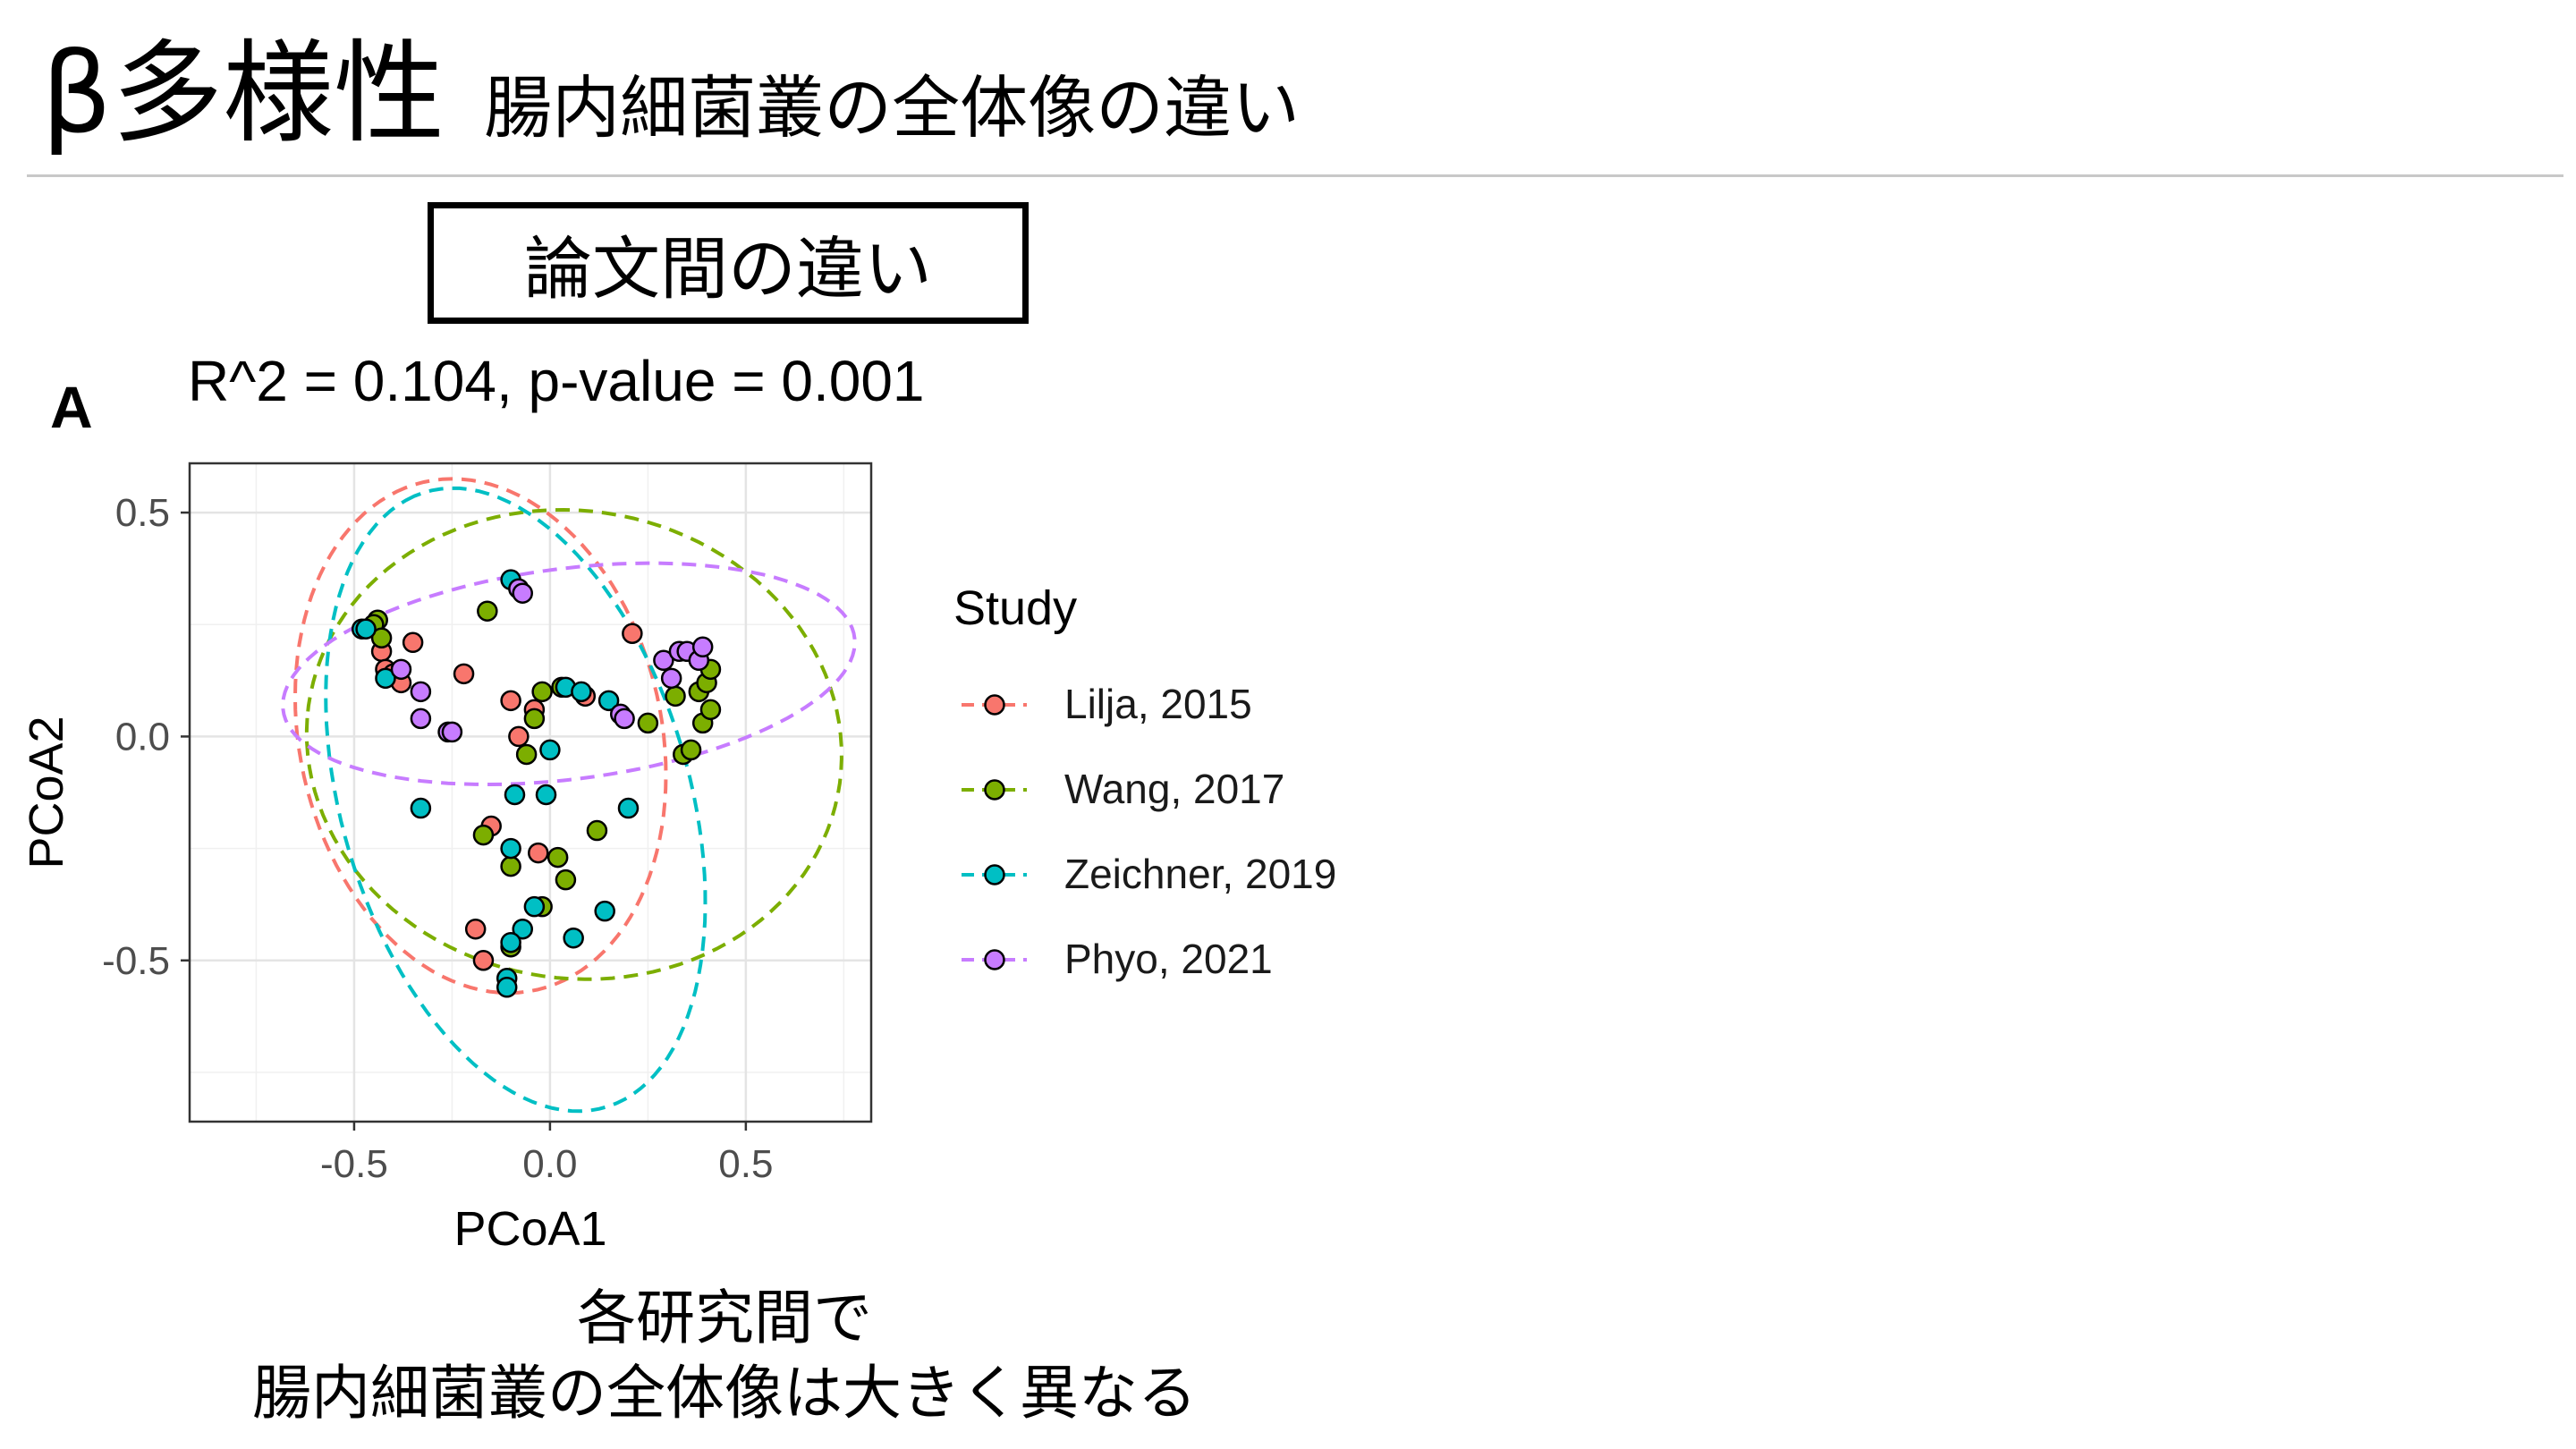  I want to click on x-tick-label: -0.5, so click(354, 1164).